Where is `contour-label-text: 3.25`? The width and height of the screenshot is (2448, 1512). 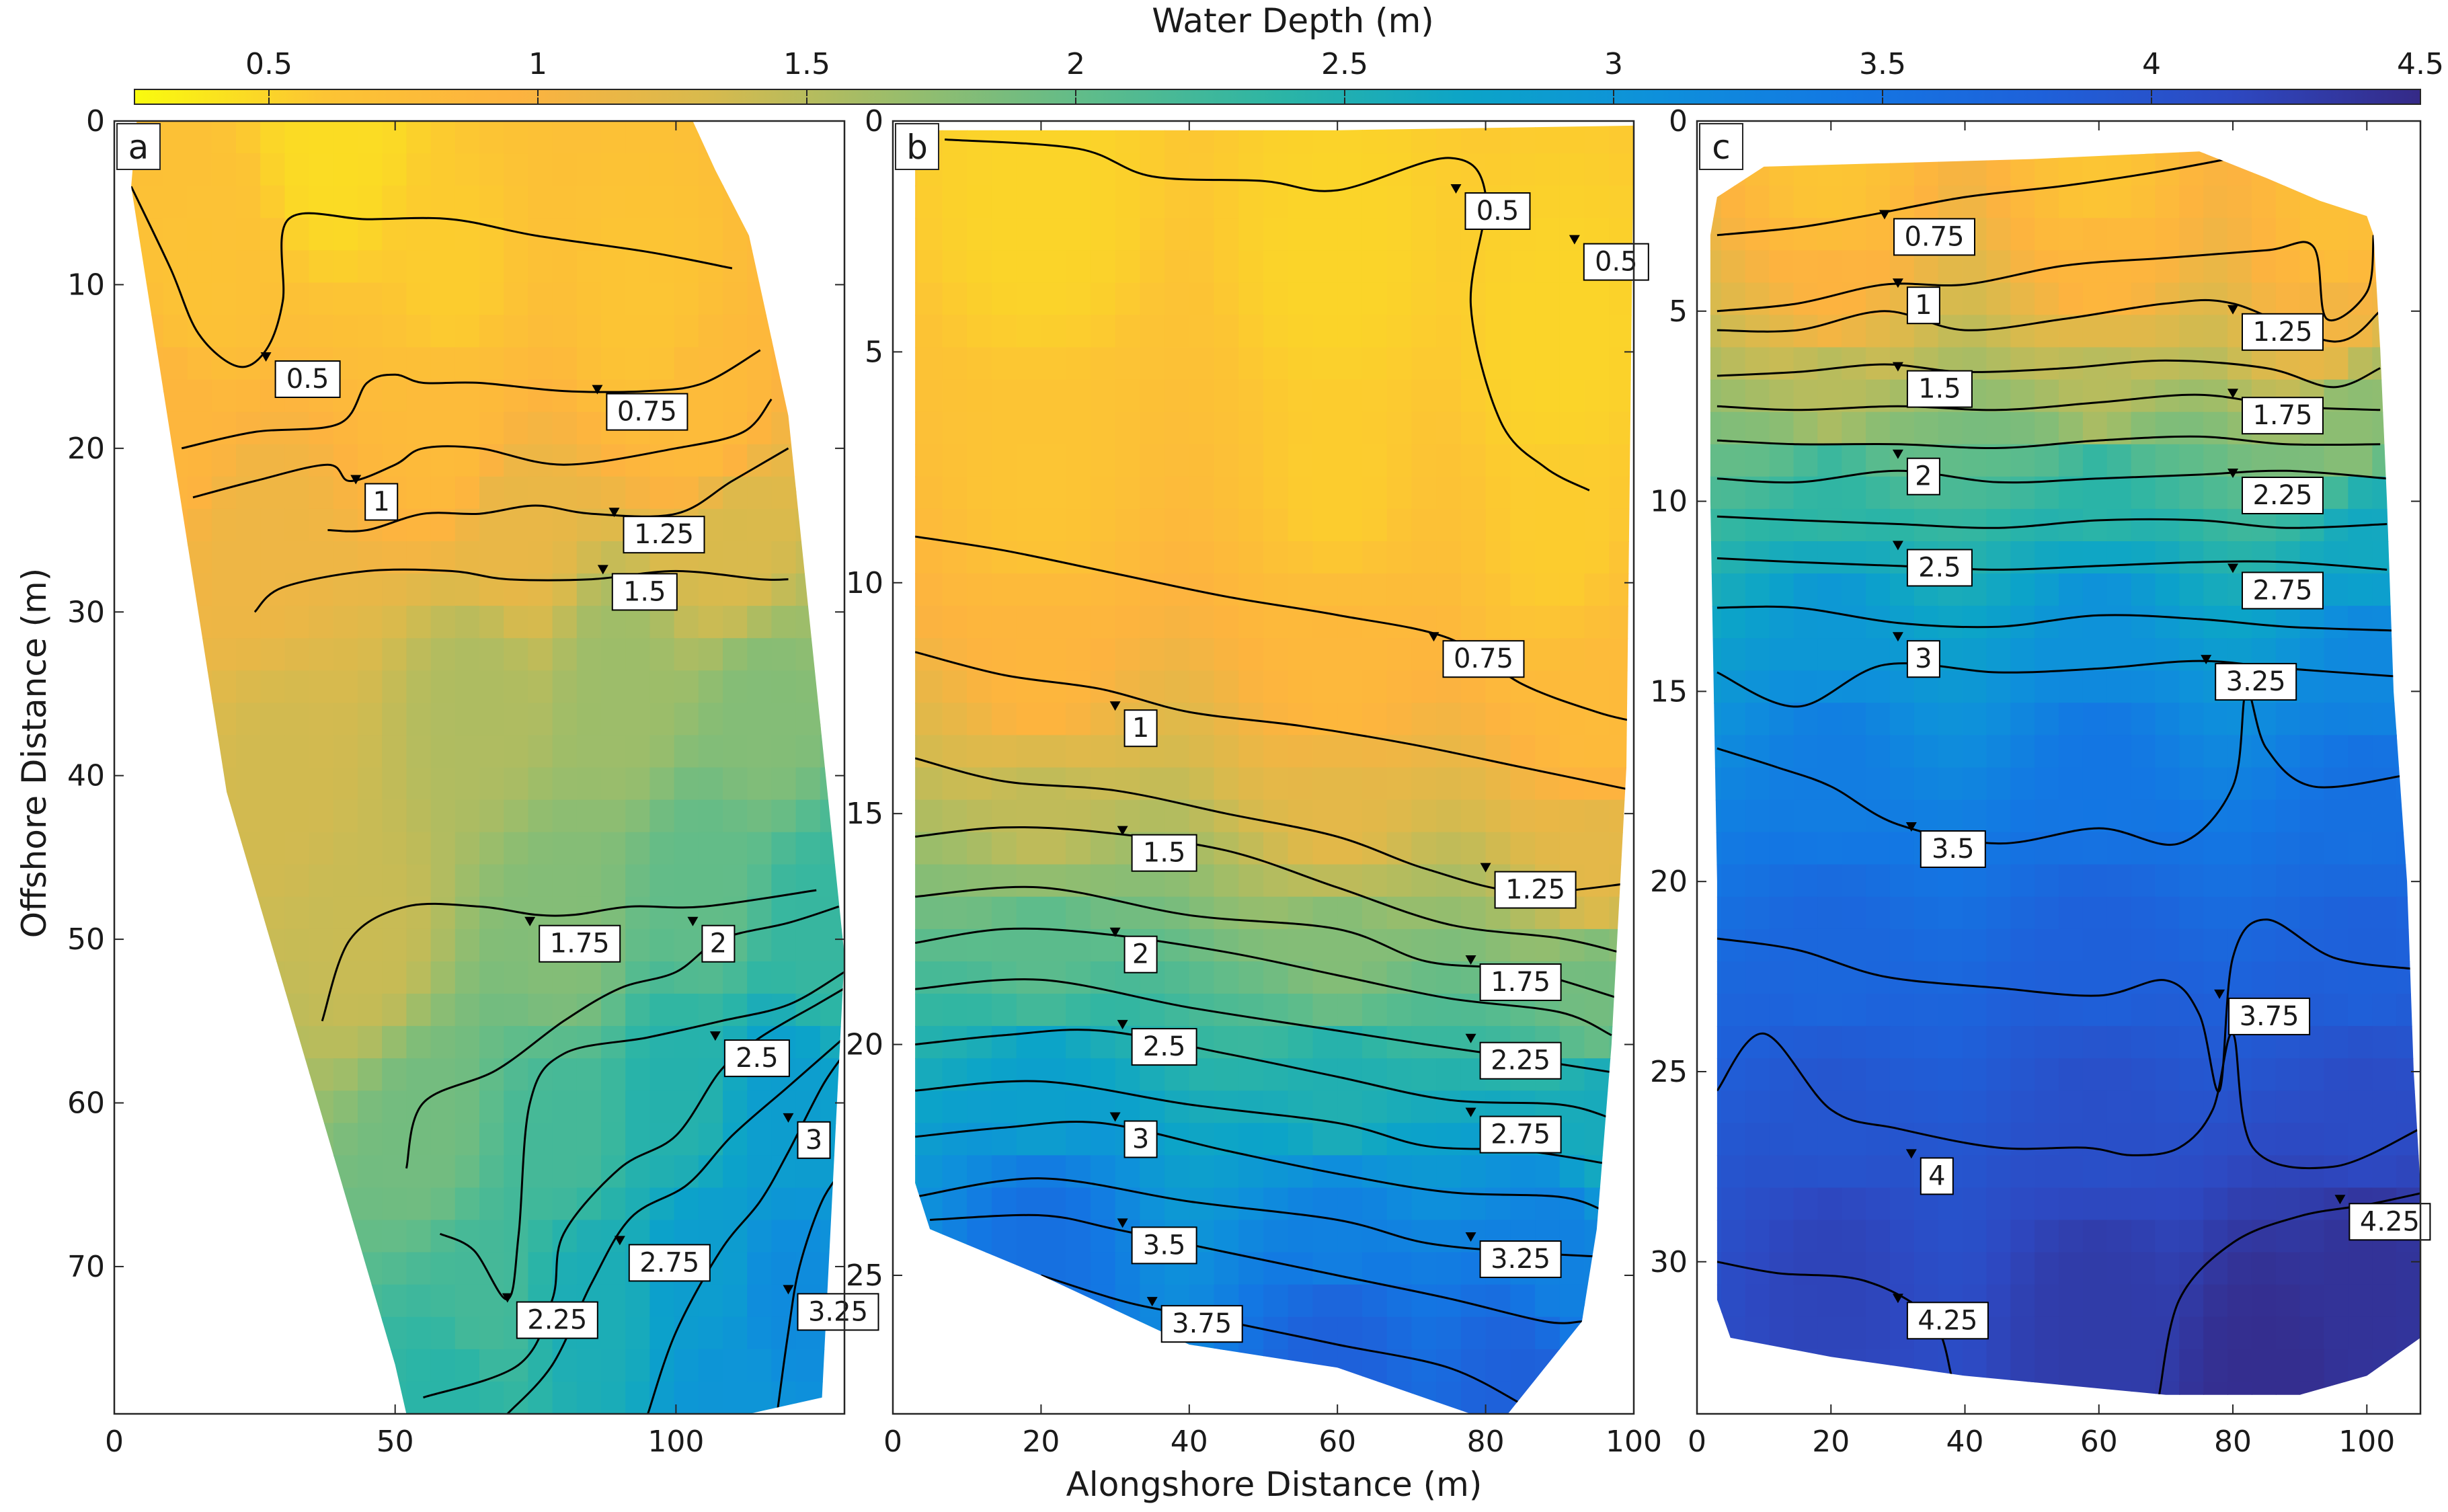 contour-label-text: 3.25 is located at coordinates (1520, 1259).